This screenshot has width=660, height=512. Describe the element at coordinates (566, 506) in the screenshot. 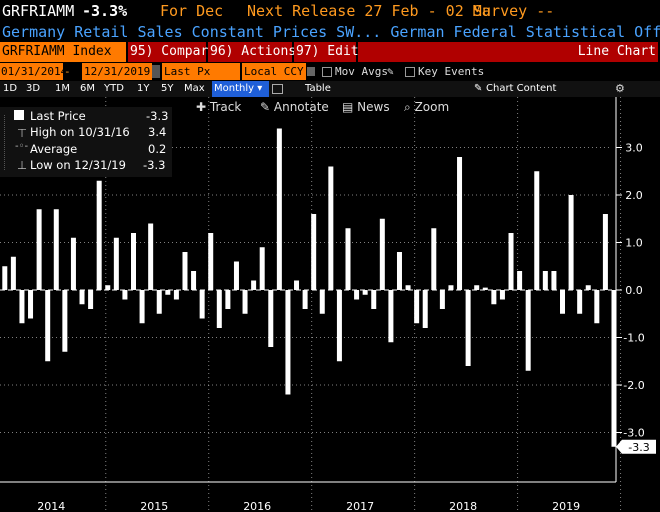

I see `x-tick-label: 2019` at that location.